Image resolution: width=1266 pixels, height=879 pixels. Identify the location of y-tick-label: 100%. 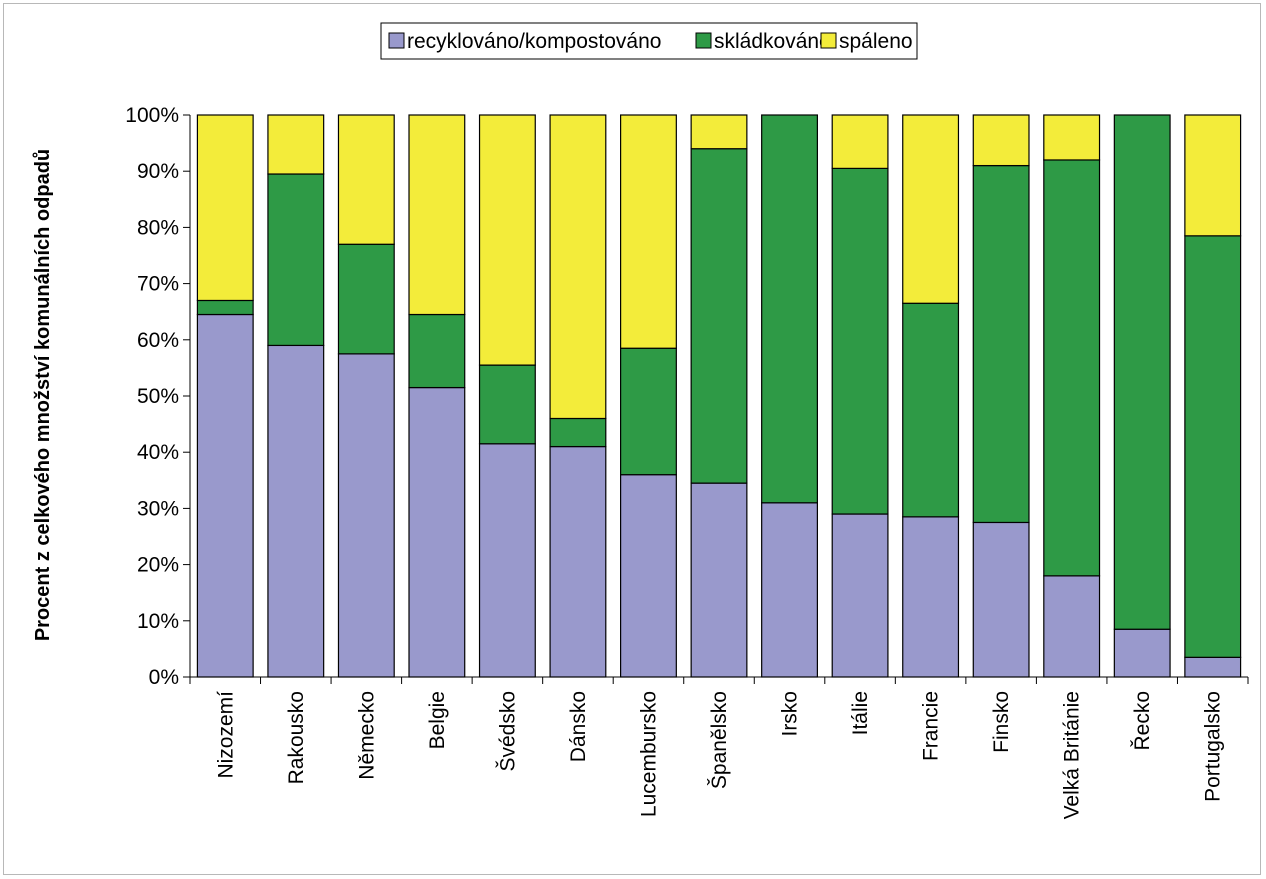
(152, 115).